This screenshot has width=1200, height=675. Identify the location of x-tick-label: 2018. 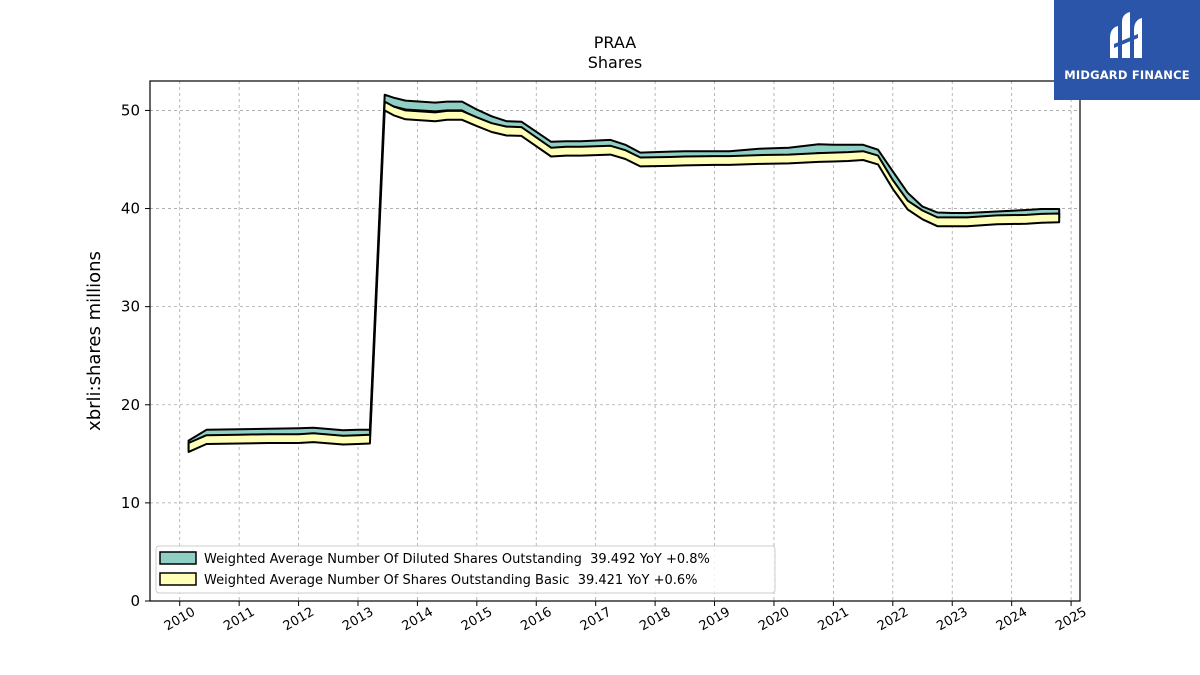
(655, 620).